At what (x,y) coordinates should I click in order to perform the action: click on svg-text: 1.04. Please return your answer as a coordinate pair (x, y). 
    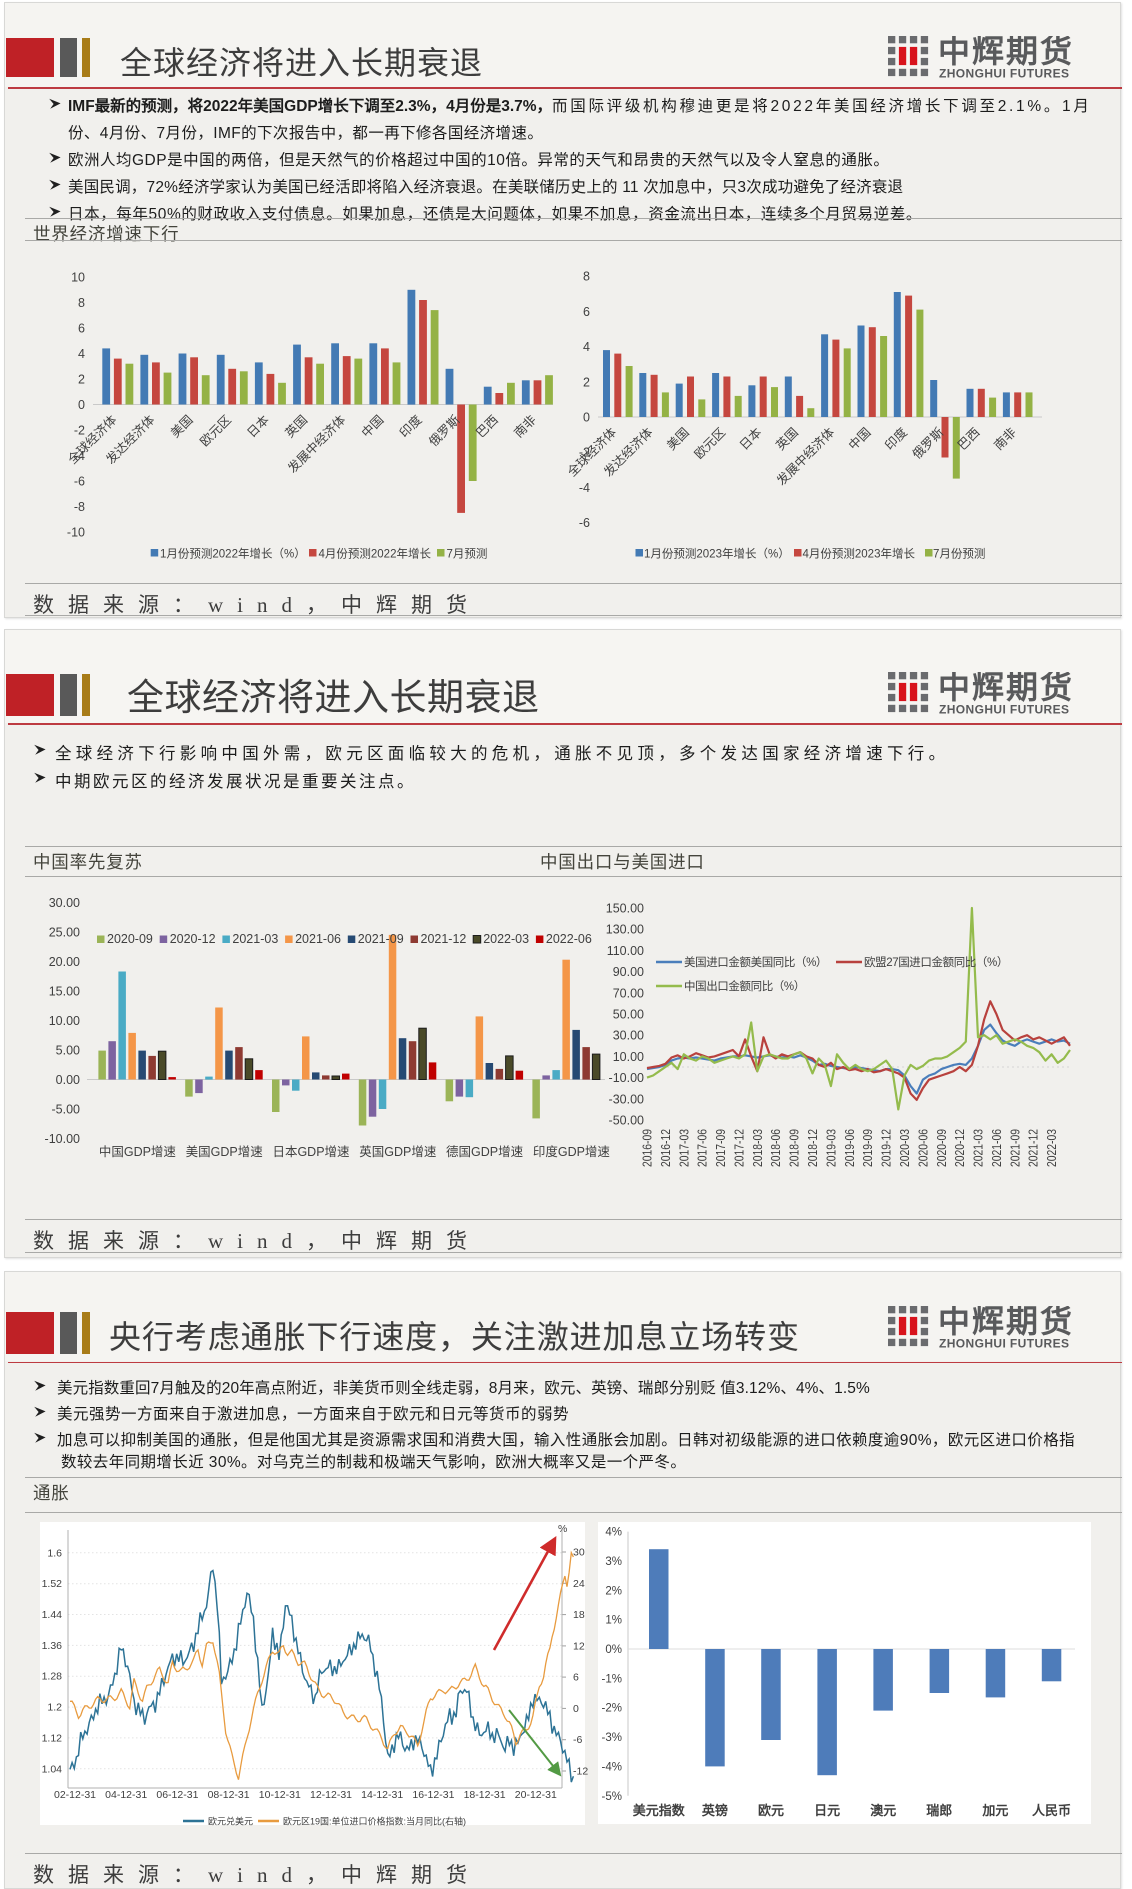
    Looking at the image, I should click on (52, 1769).